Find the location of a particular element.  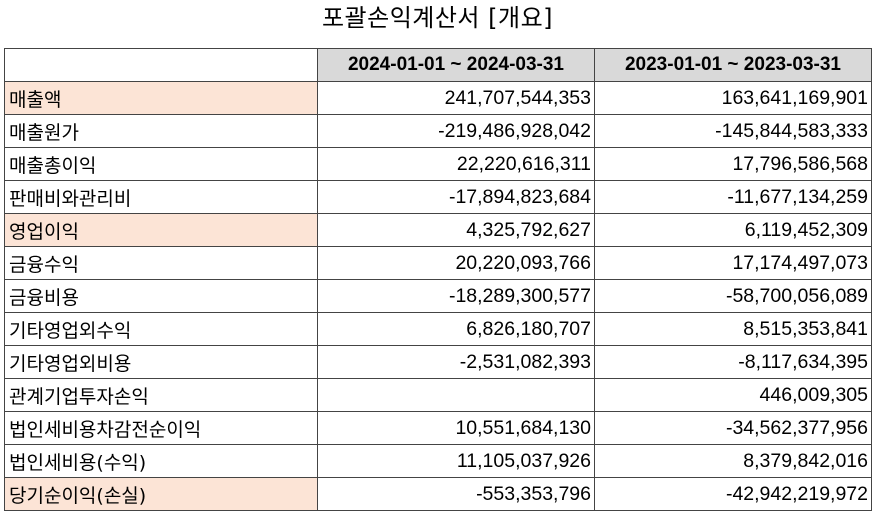

value-2024: 6,826,180,707 is located at coordinates (456, 329).